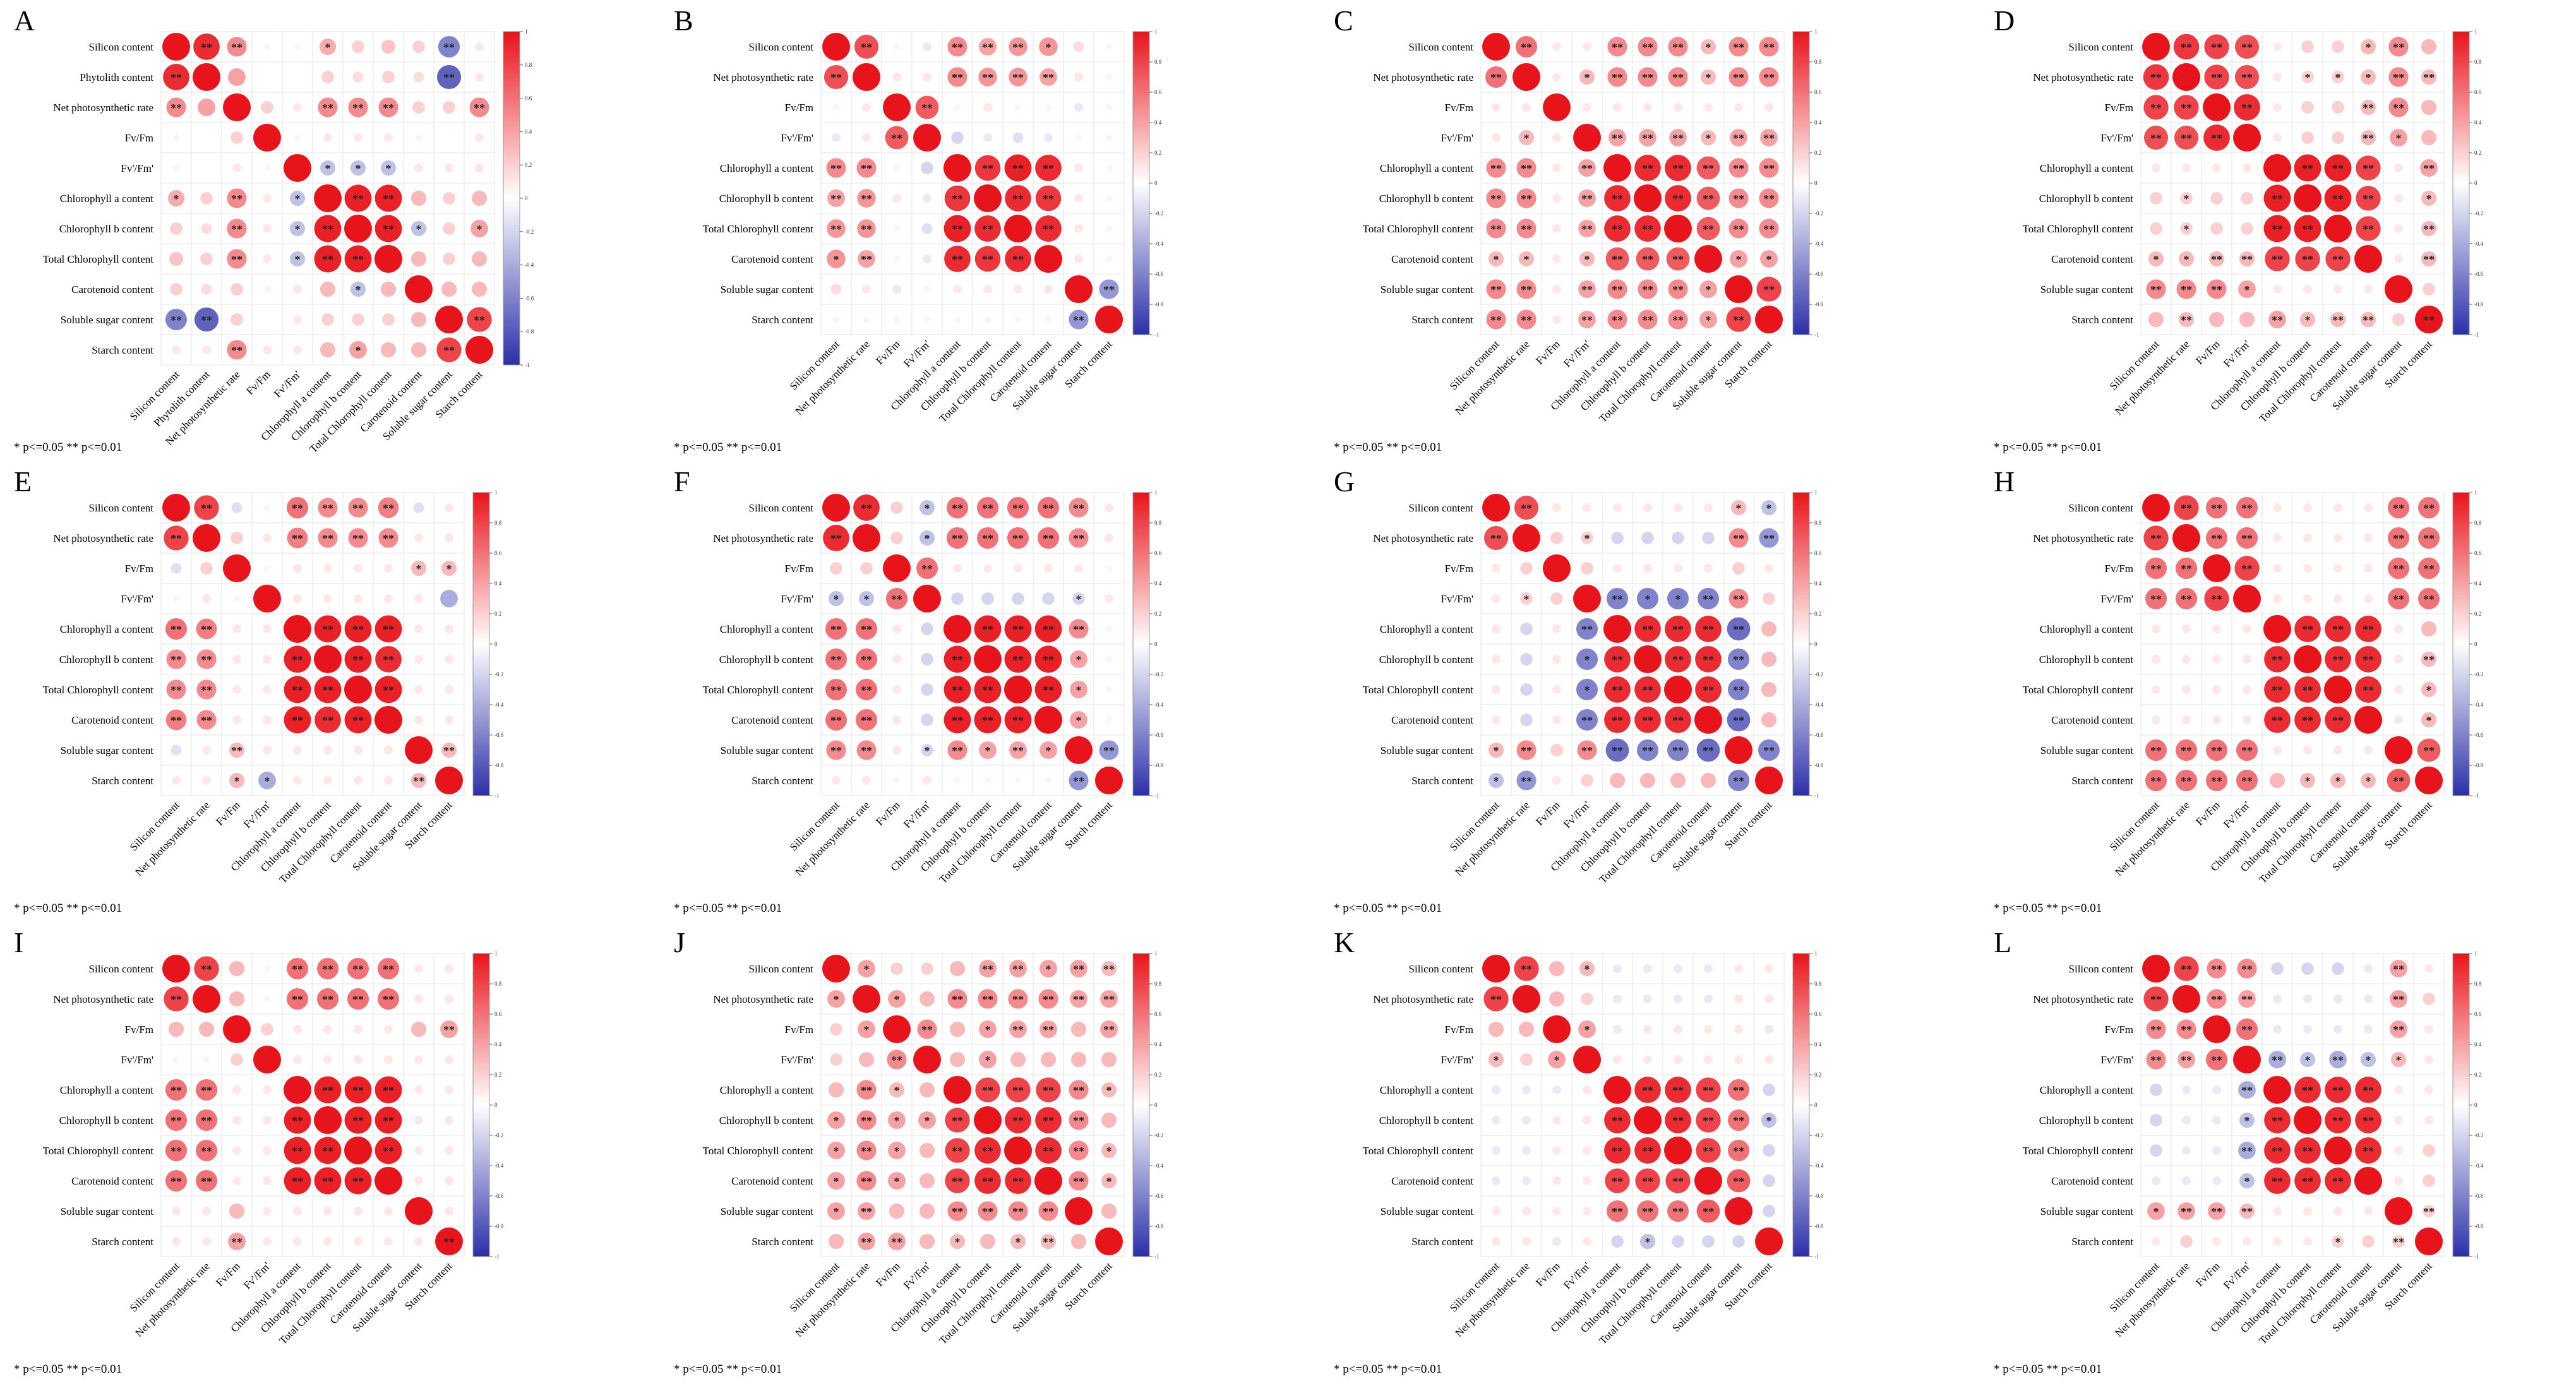 The width and height of the screenshot is (2576, 1386). Describe the element at coordinates (2461, 1105) in the screenshot. I see `colorbar` at that location.